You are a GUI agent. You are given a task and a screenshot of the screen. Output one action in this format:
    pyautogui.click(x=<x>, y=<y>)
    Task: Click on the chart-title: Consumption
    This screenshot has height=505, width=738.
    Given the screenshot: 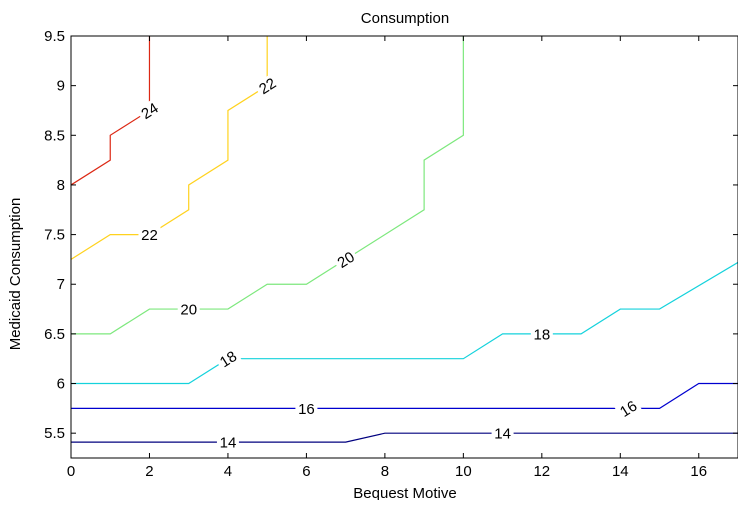 What is the action you would take?
    pyautogui.click(x=405, y=18)
    